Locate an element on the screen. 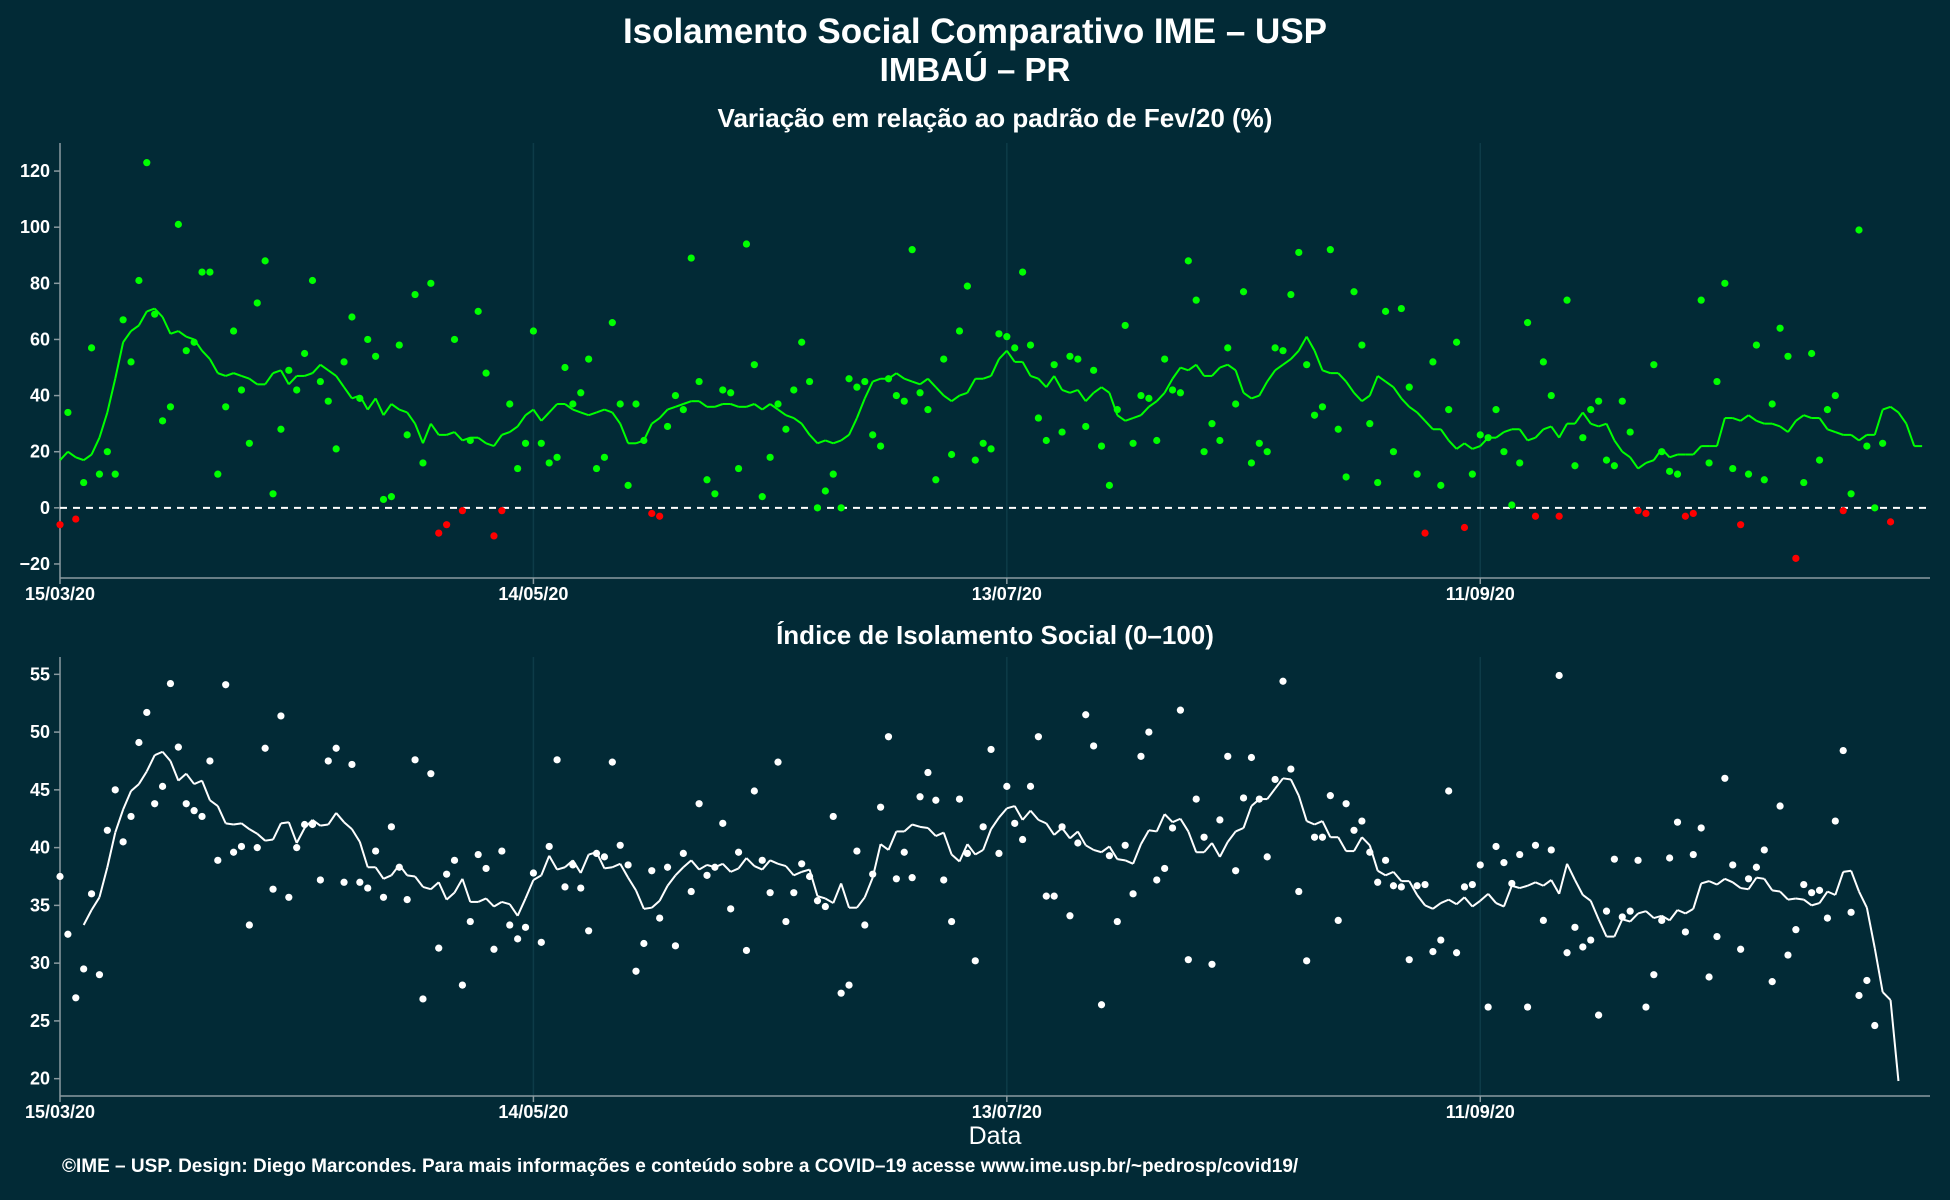 The width and height of the screenshot is (1950, 1200). x-axis-label: Data is located at coordinates (995, 1136).